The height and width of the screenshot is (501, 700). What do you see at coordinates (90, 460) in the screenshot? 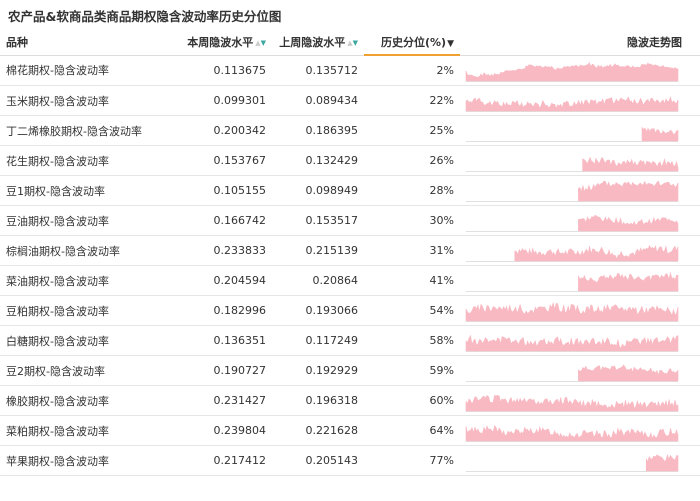
I see `row-name: 苹果期权-隐含波动率` at bounding box center [90, 460].